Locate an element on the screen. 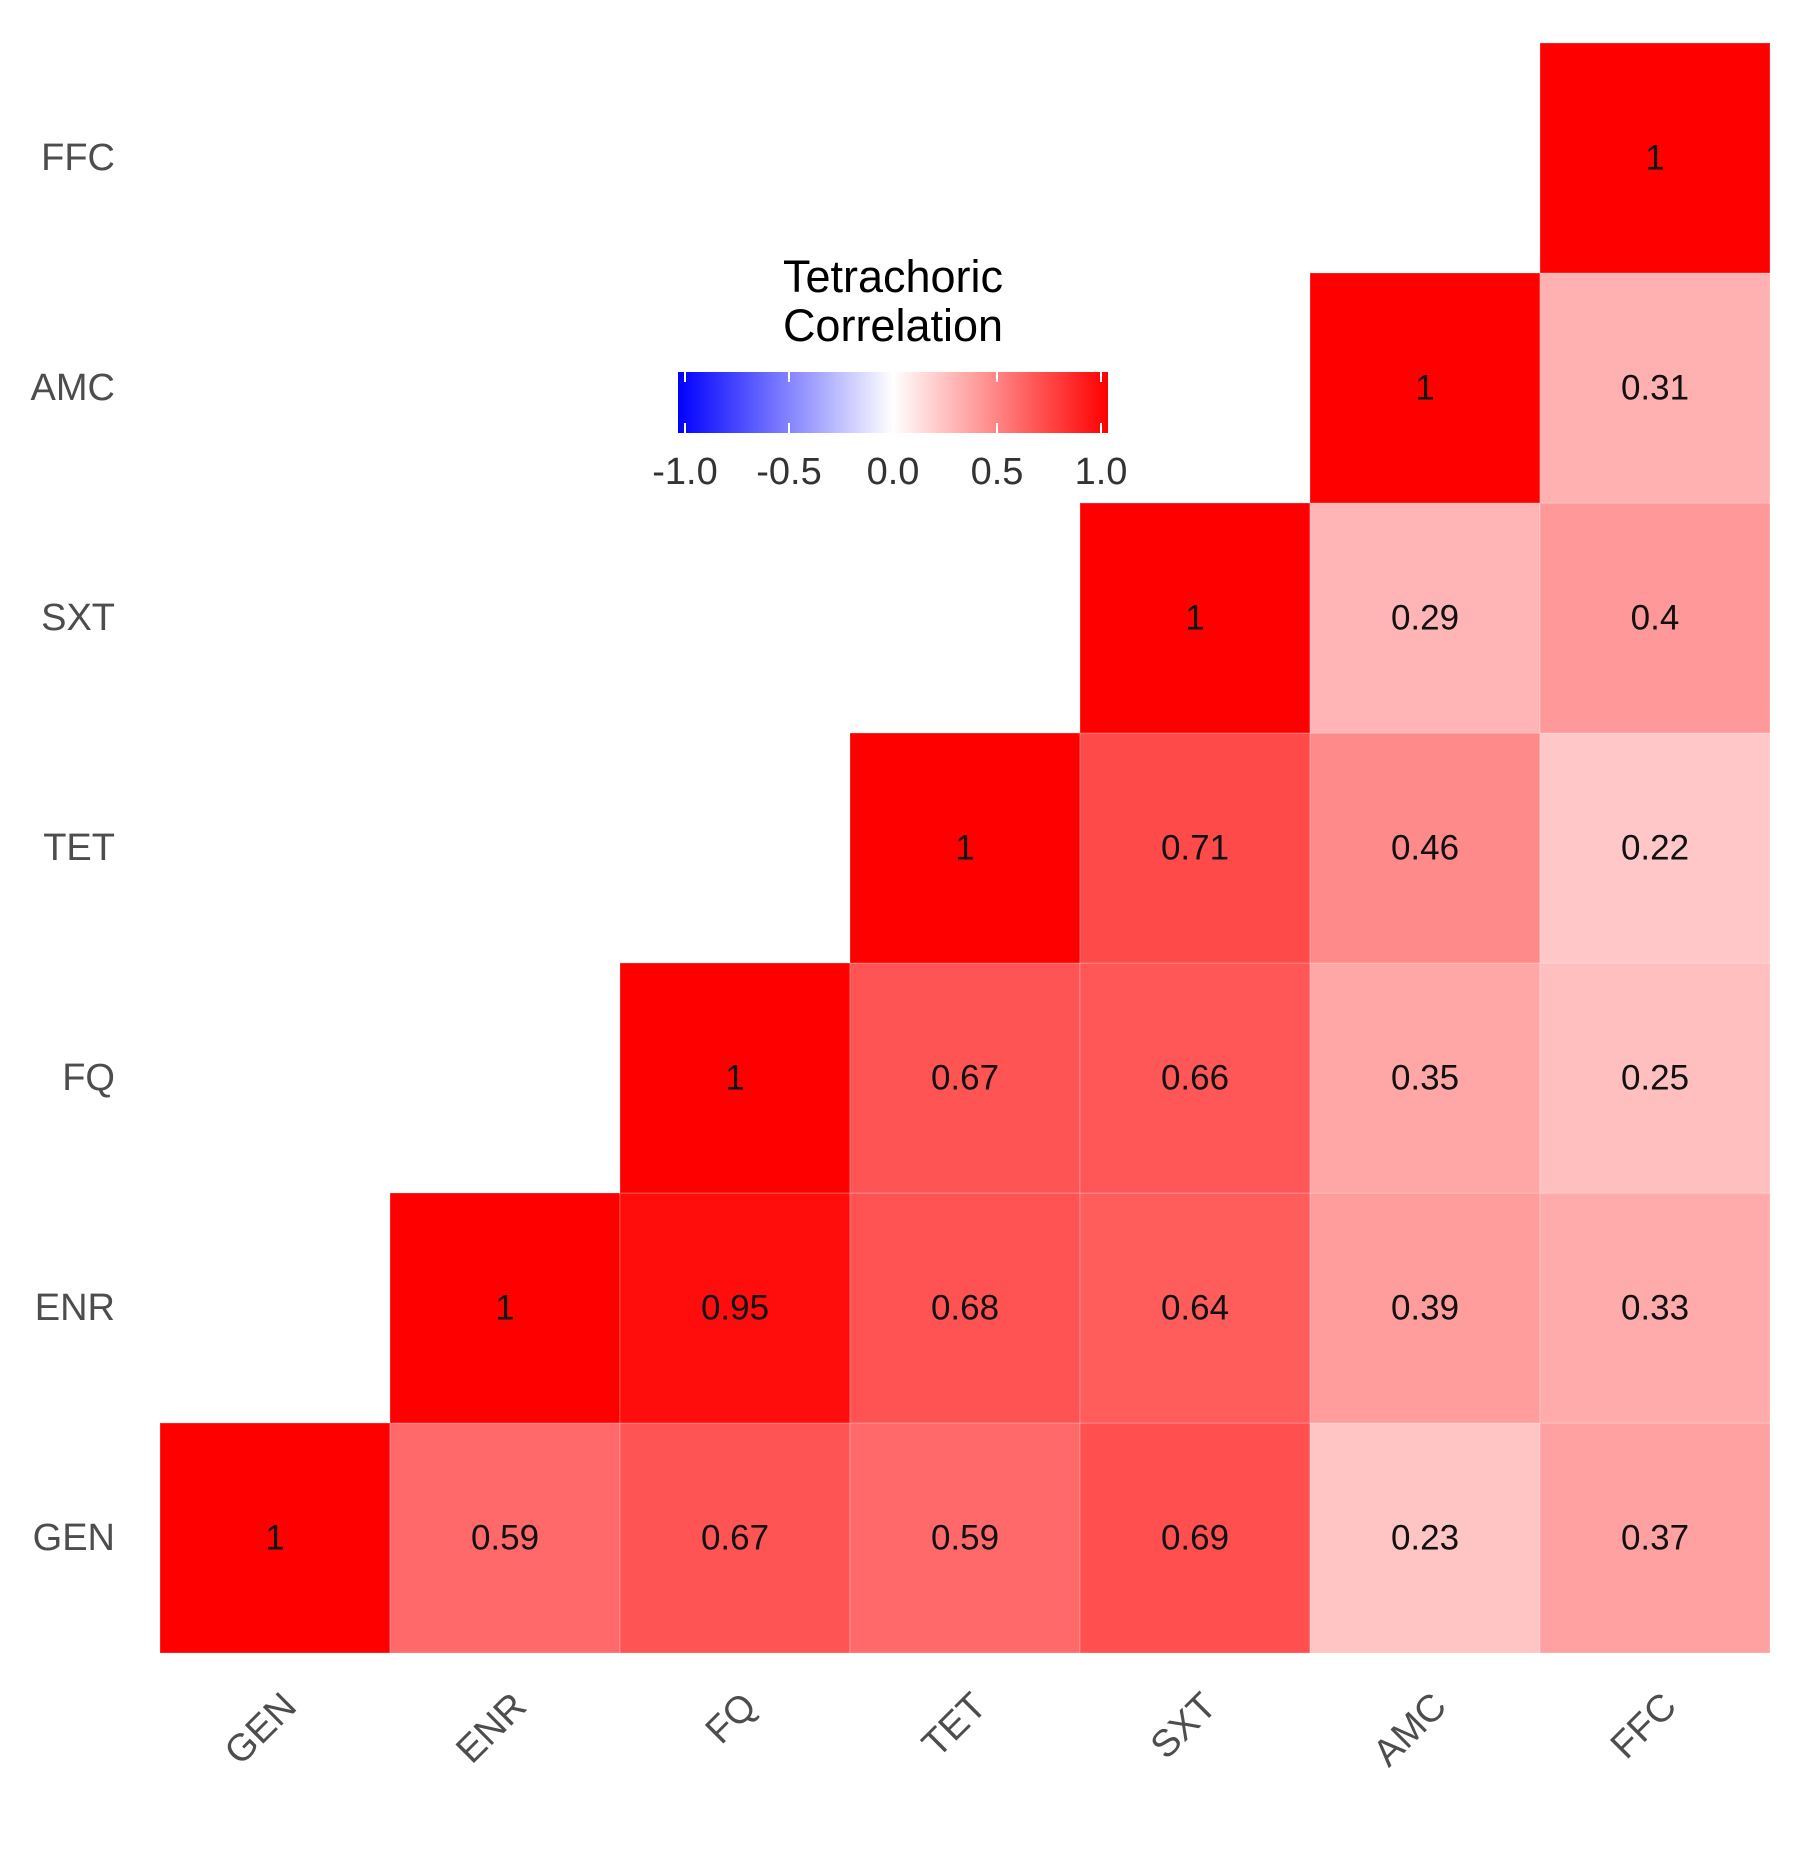 Image resolution: width=1820 pixels, height=1852 pixels. cell-value-label: 0.68 is located at coordinates (965, 1308).